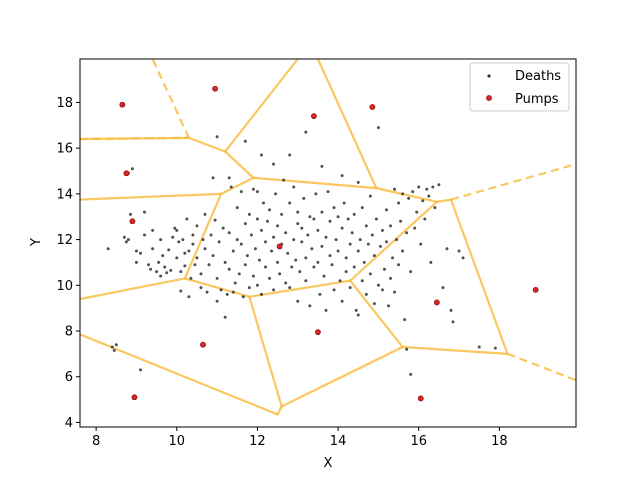  I want to click on y-tick-label: 14, so click(64, 194).